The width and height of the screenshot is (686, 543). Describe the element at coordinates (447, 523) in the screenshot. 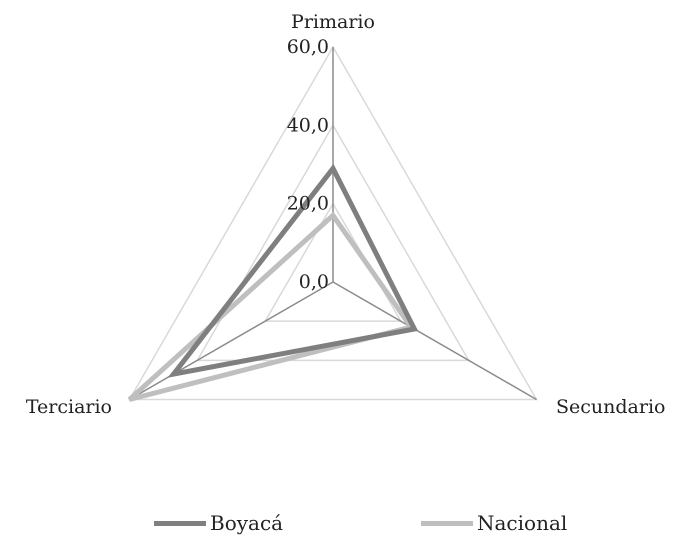

I see `legend-swatch-nacional` at that location.